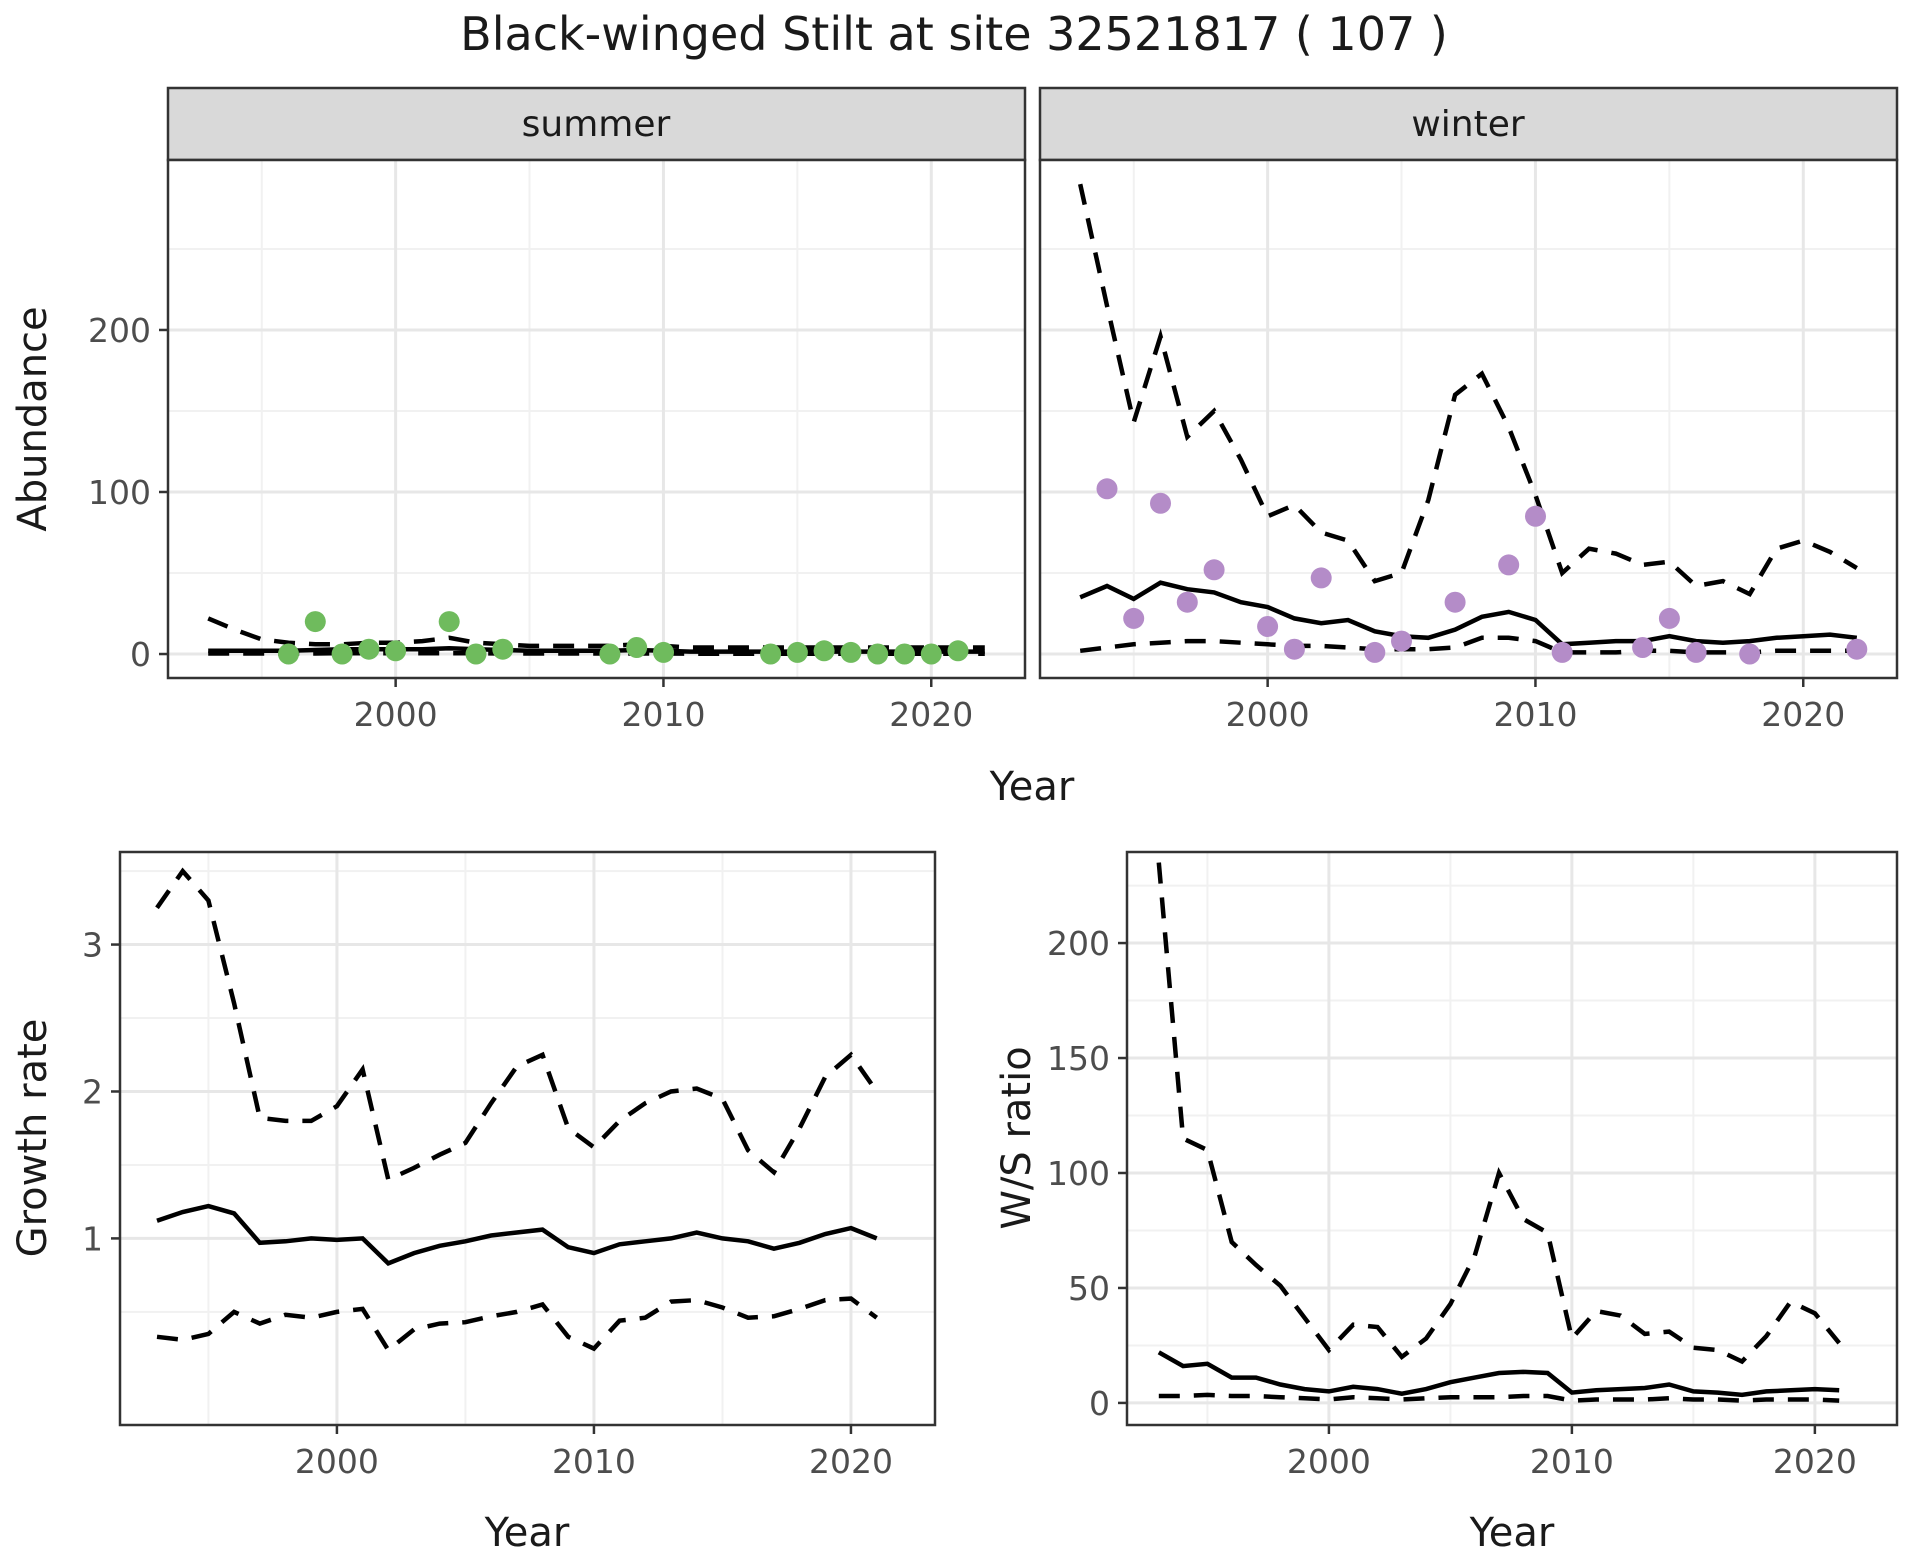 This screenshot has height=1565, width=1920. What do you see at coordinates (1512, 1533) in the screenshot?
I see `x-axis-title-ws: Year` at bounding box center [1512, 1533].